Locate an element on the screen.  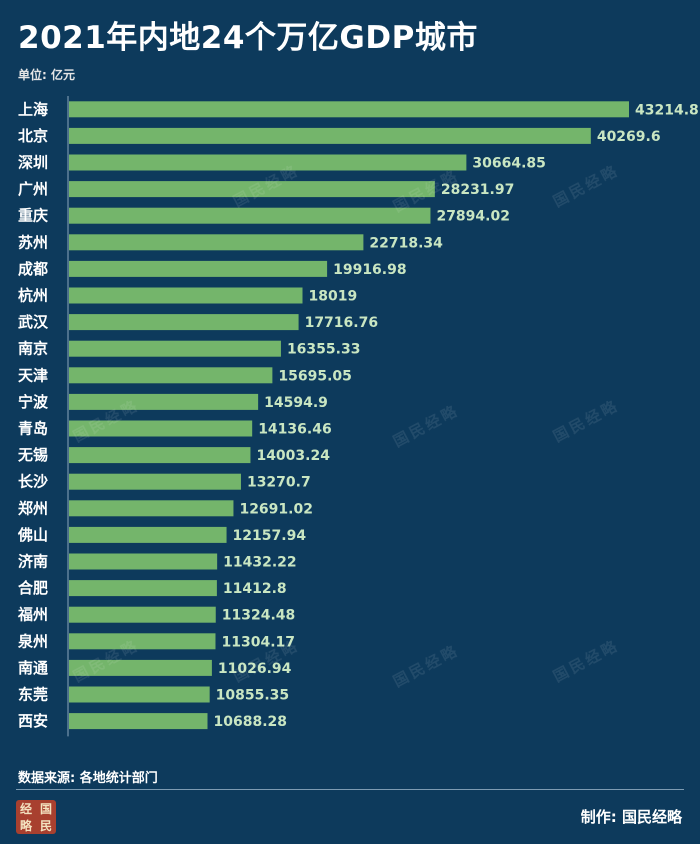
brand-logo: 经 国 略 民 is located at coordinates (36, 817).